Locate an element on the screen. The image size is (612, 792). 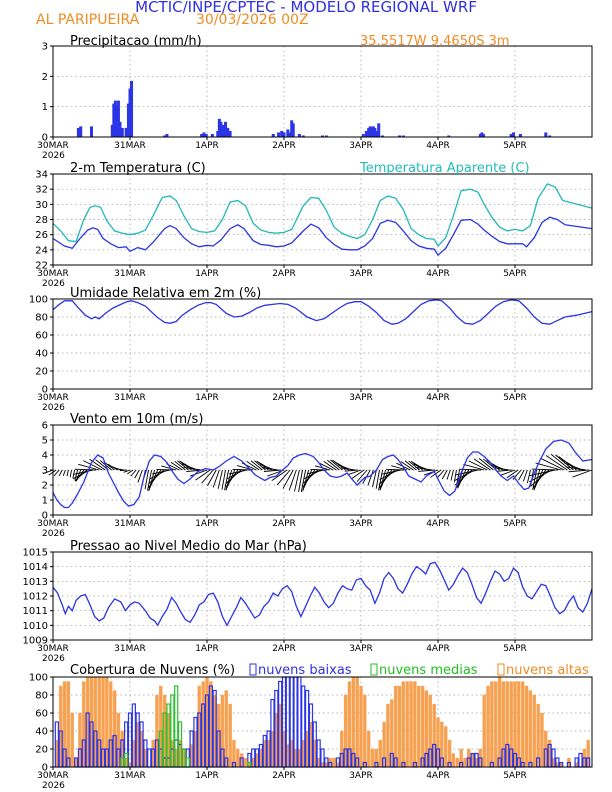
plot-frame is located at coordinates (322, 91).